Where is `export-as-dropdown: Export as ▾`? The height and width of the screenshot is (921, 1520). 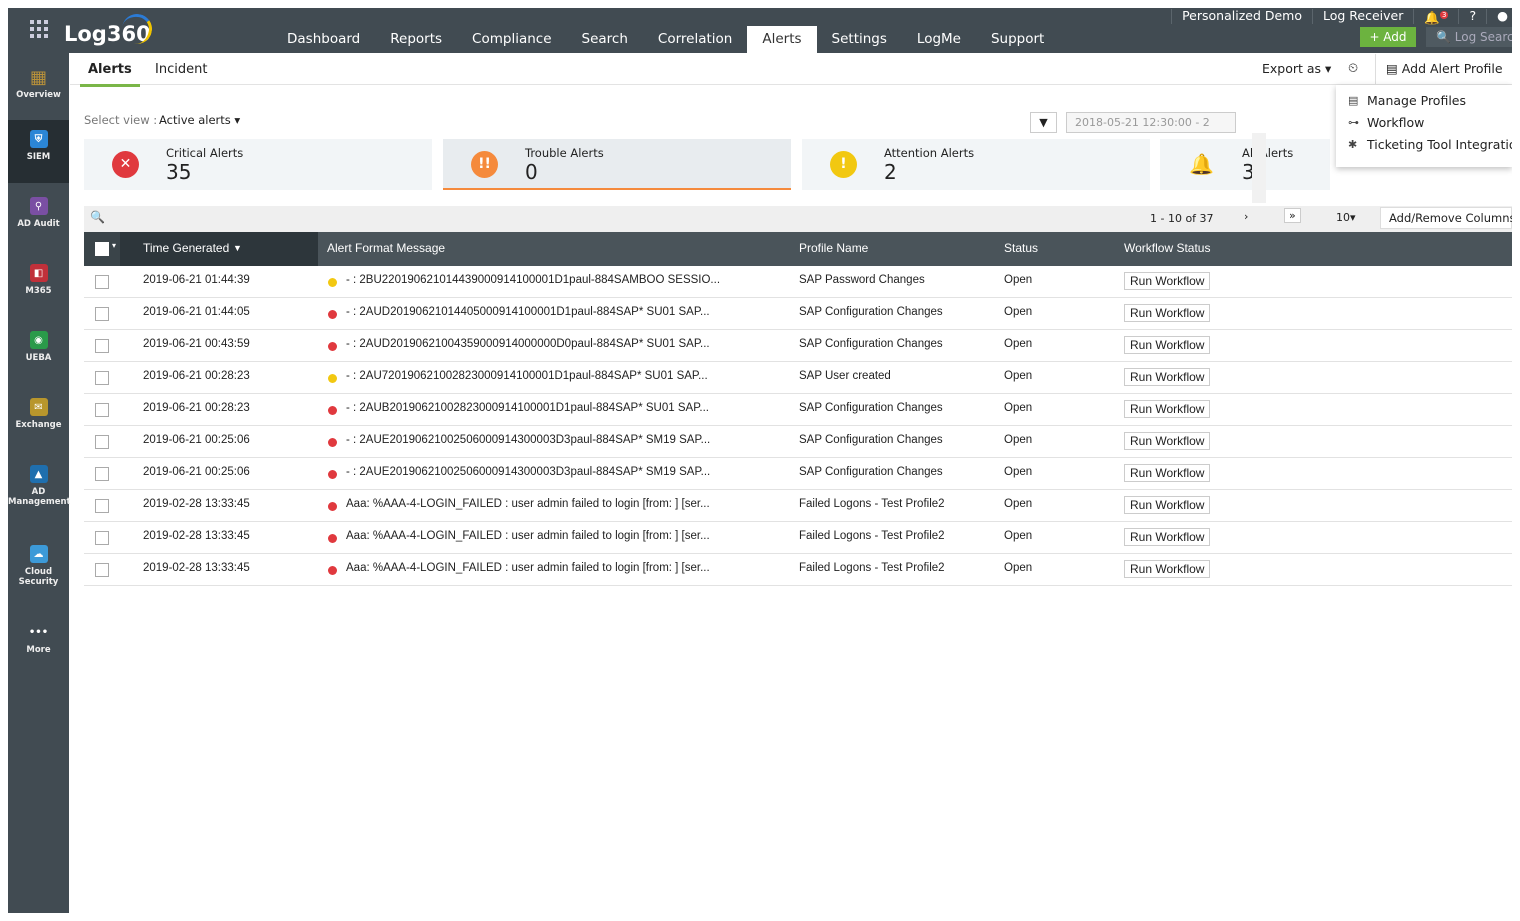 export-as-dropdown: Export as ▾ is located at coordinates (1297, 68).